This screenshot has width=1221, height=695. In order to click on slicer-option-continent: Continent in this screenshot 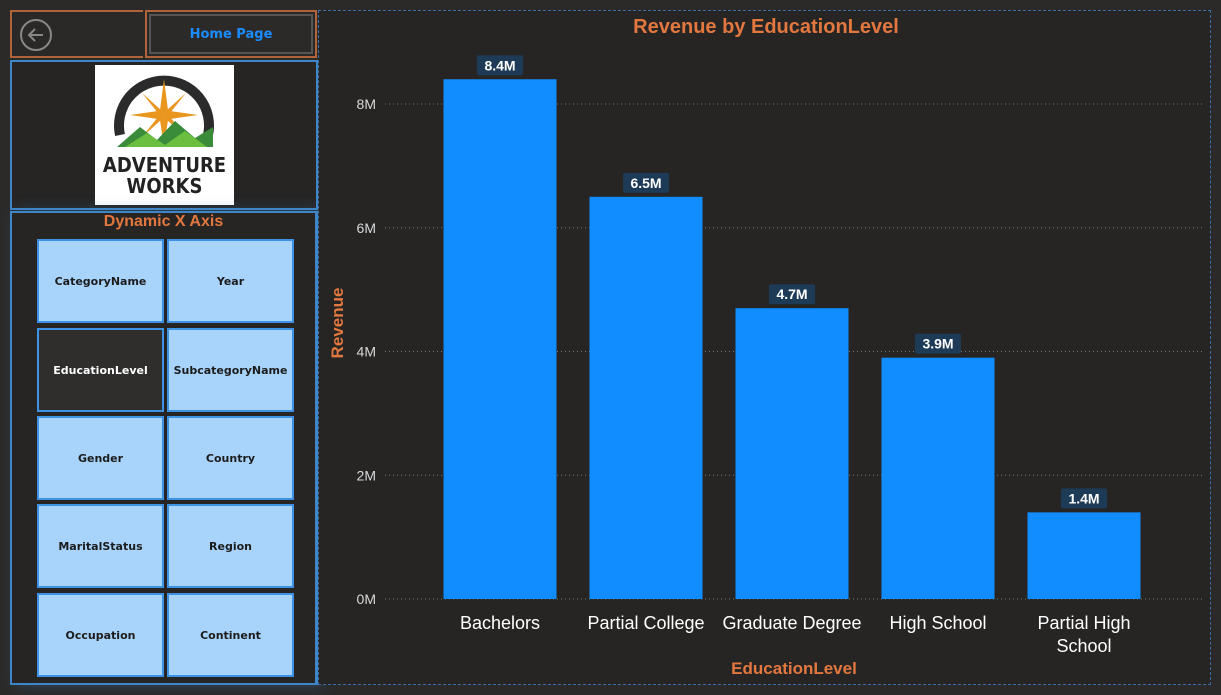, I will do `click(230, 635)`.